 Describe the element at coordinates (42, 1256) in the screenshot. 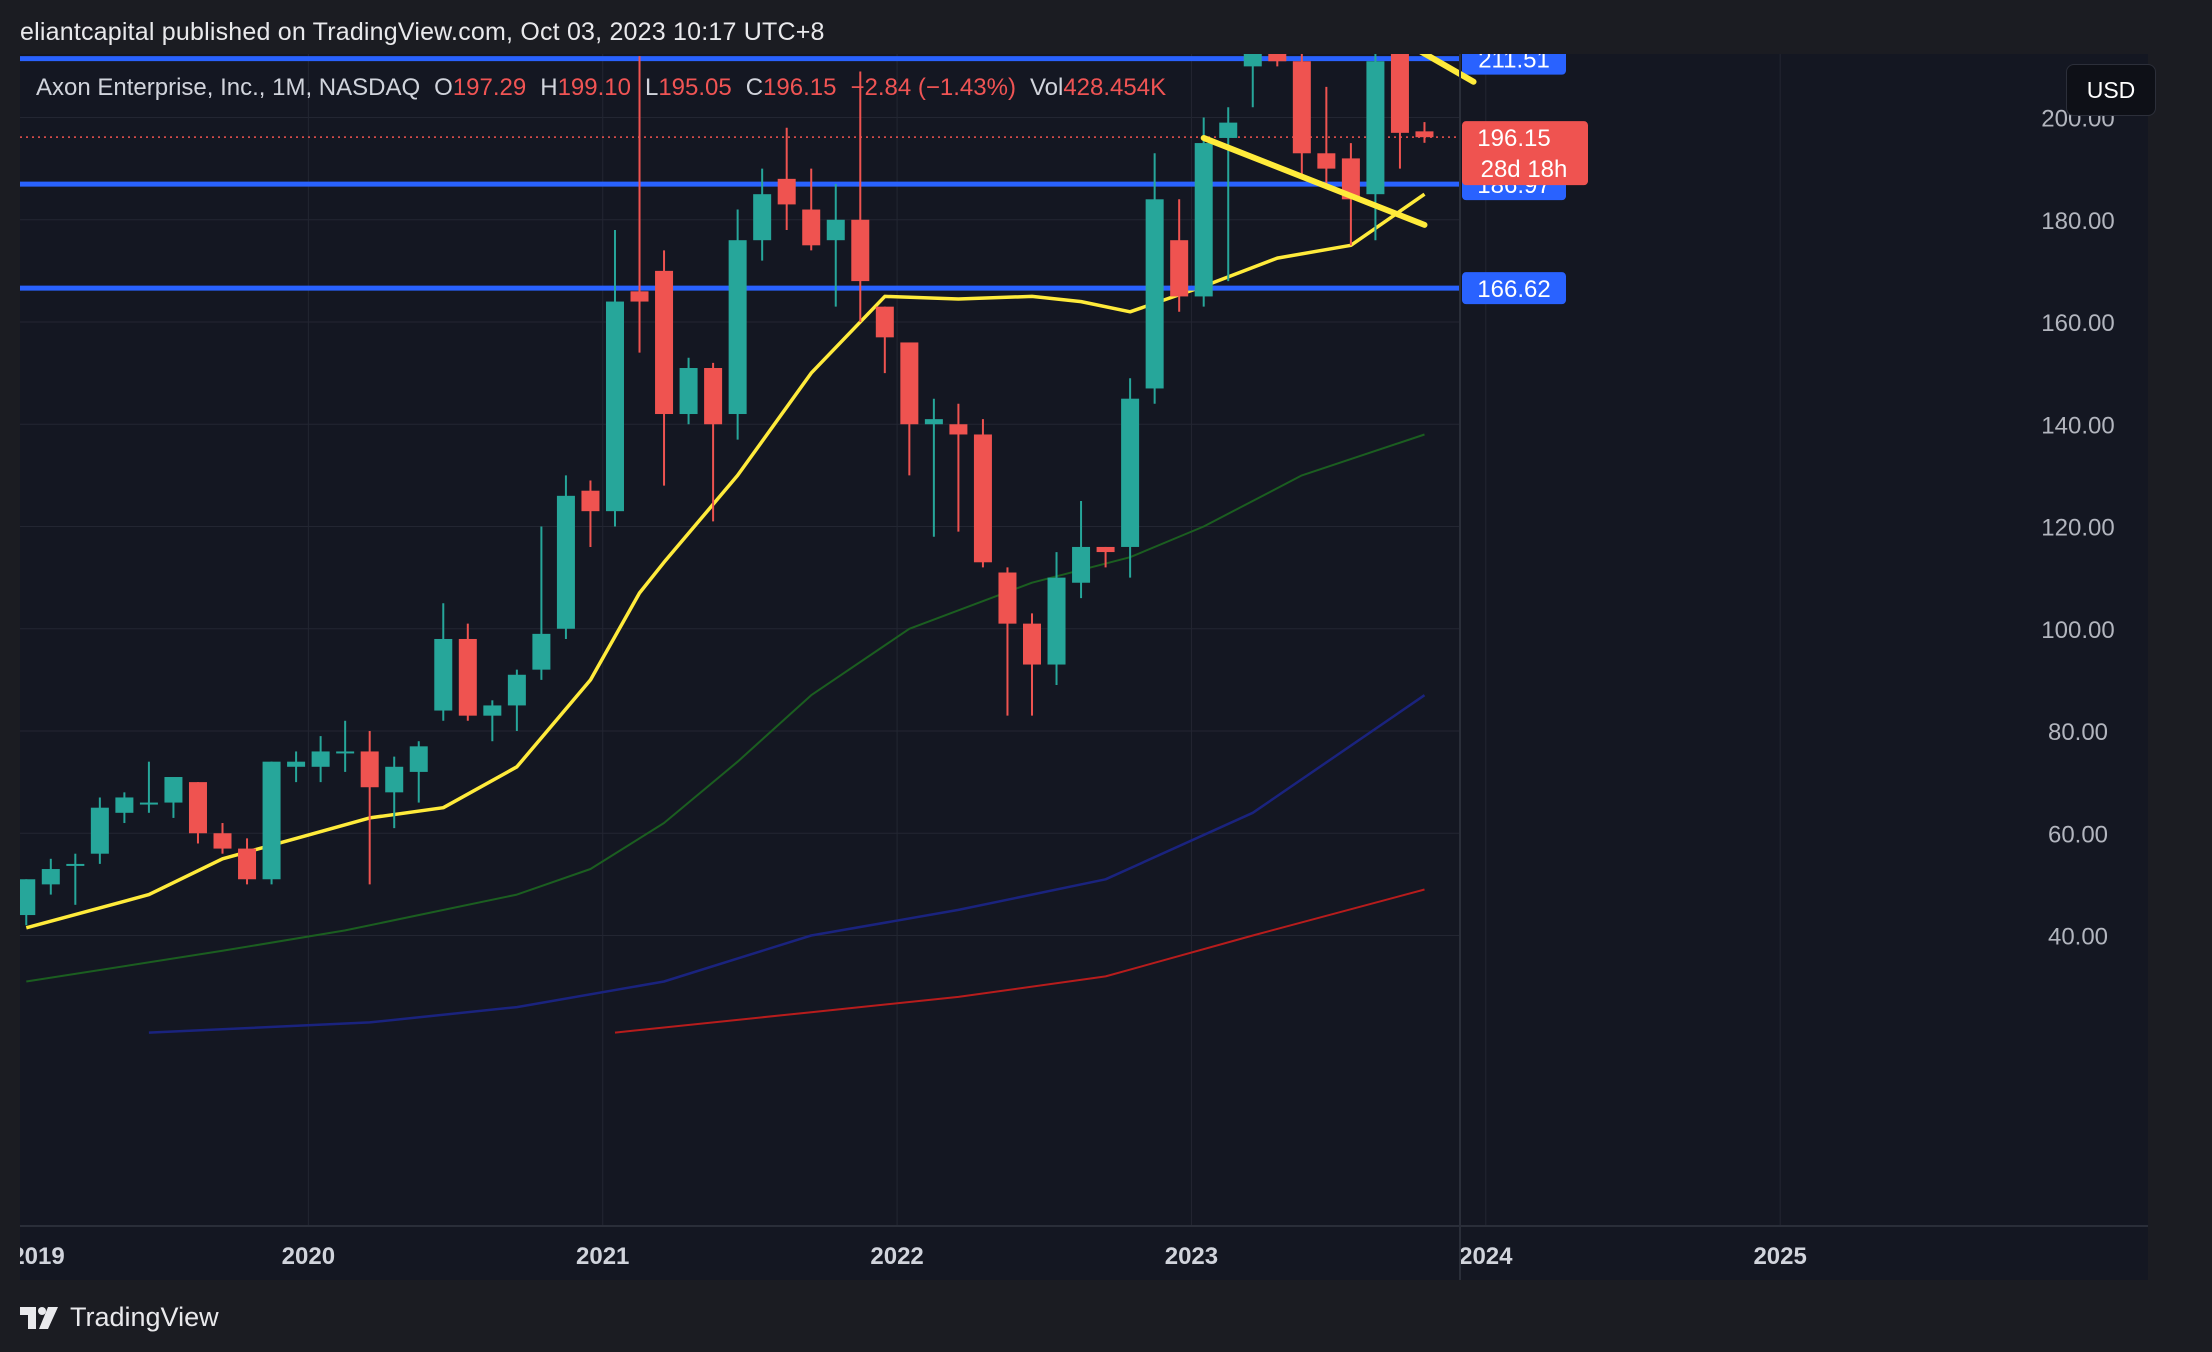

I see `x-tick-label: 2019` at that location.